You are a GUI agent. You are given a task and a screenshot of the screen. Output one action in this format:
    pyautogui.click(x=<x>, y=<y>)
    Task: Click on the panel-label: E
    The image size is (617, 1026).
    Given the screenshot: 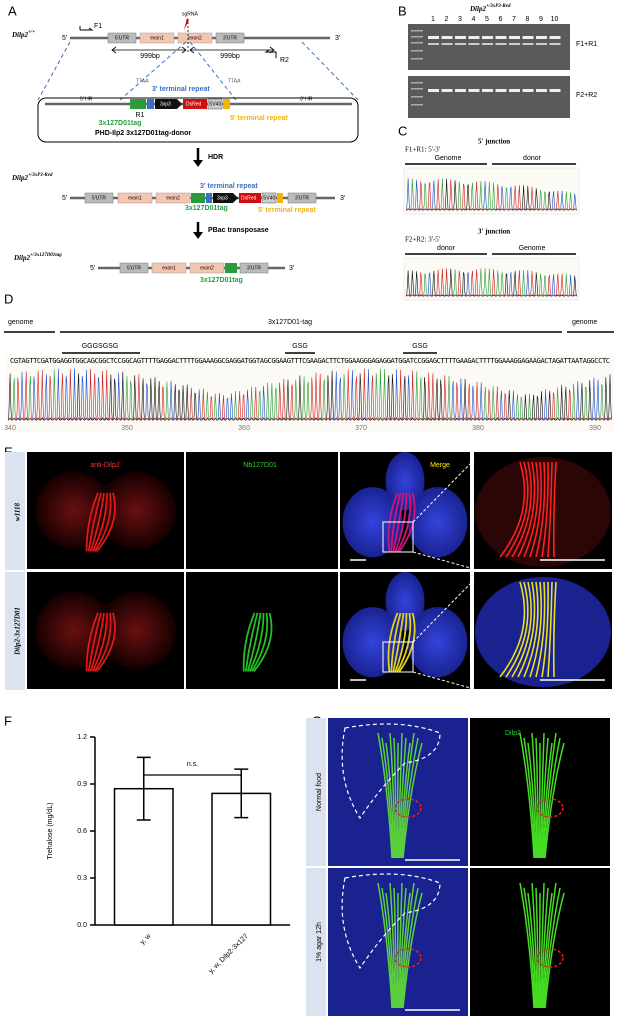 What is the action you would take?
    pyautogui.click(x=8, y=451)
    